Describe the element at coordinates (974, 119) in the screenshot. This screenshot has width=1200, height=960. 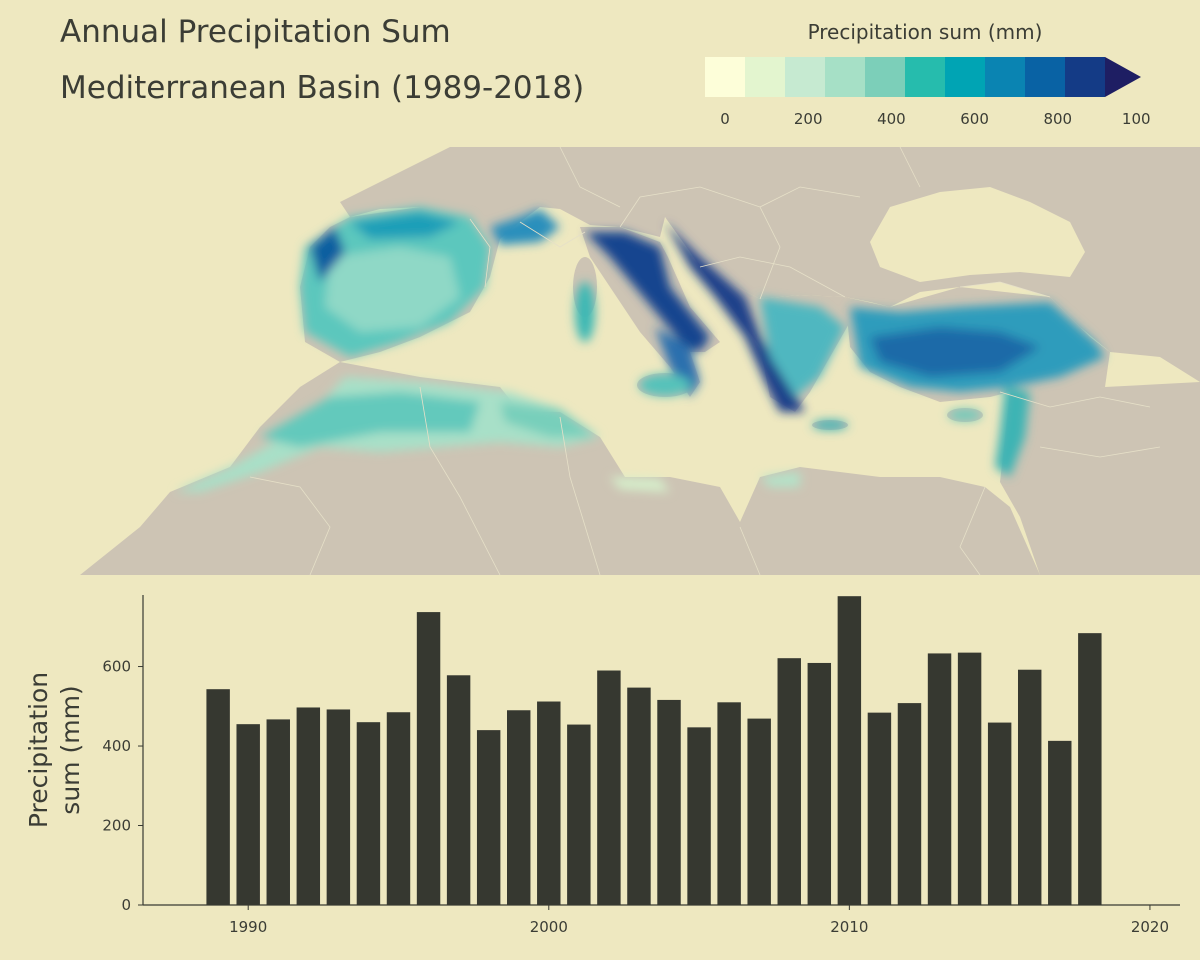
I see `colorbar-tick-label: 600` at that location.